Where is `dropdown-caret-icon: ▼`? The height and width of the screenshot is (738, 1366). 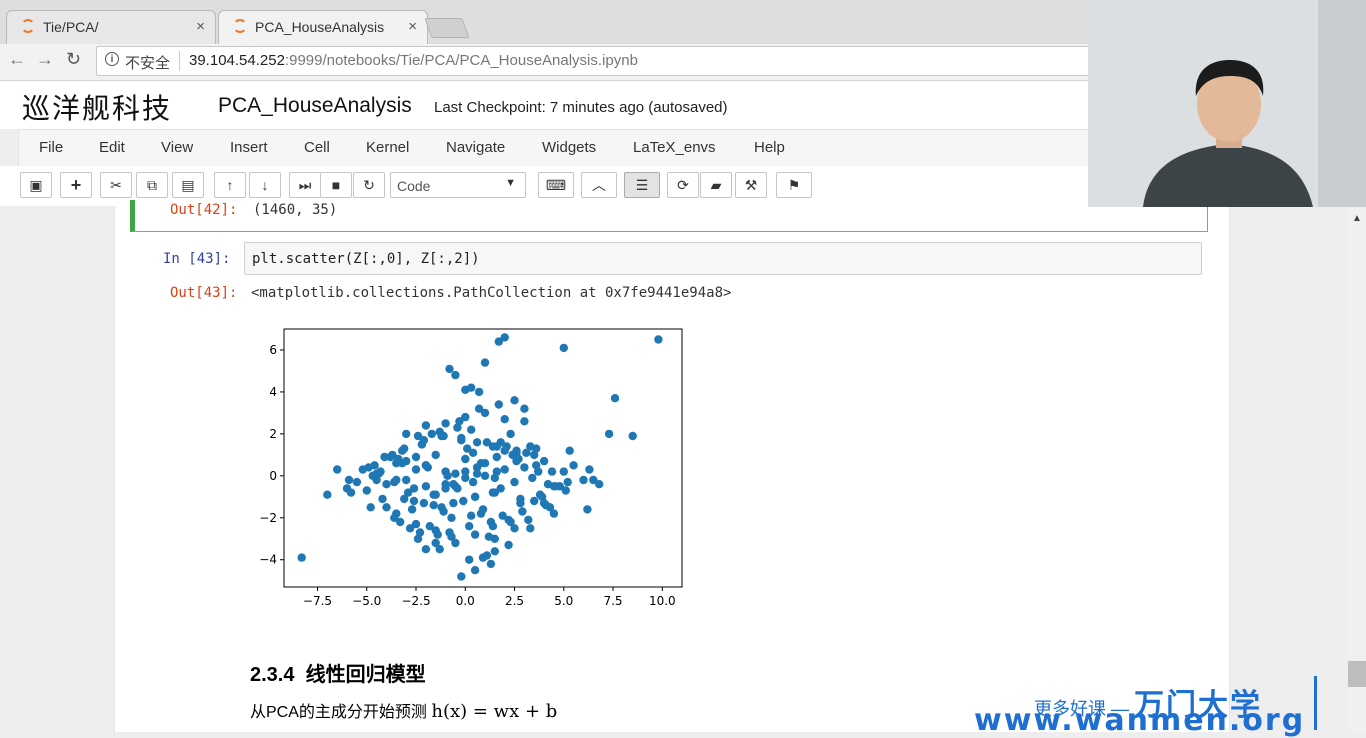
dropdown-caret-icon: ▼ is located at coordinates (510, 183).